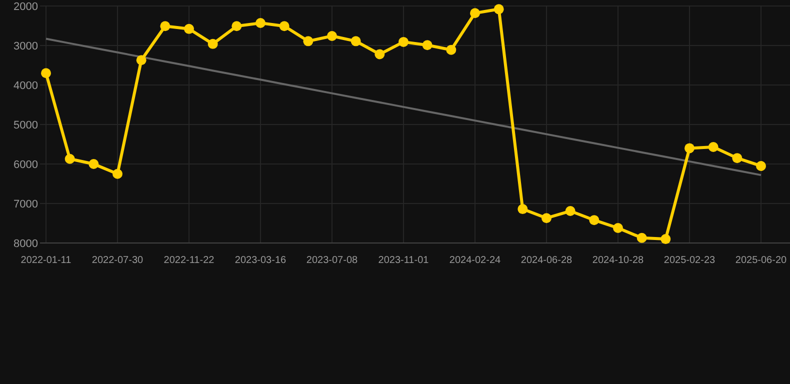 Image resolution: width=790 pixels, height=384 pixels. I want to click on x-tick-label: 2023-03-16, so click(260, 260).